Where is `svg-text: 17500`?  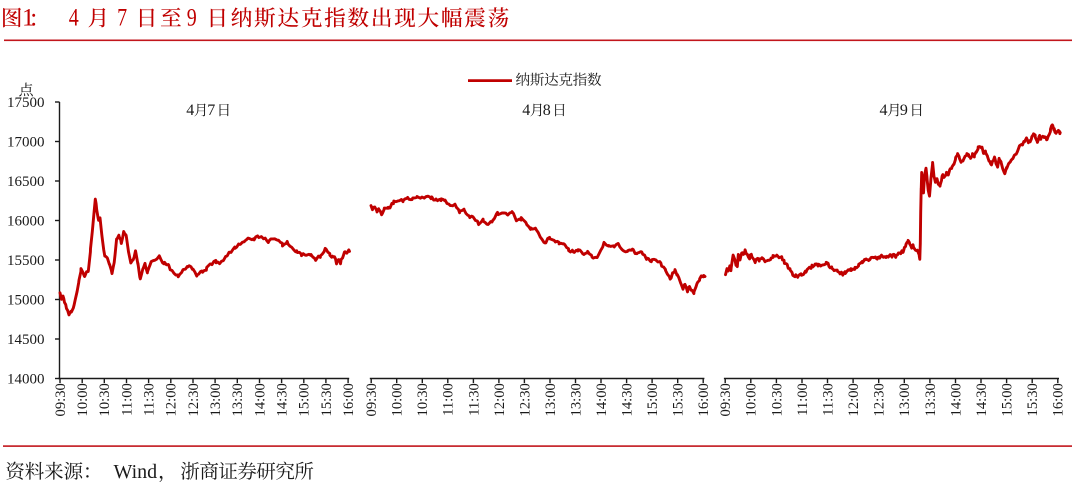 svg-text: 17500 is located at coordinates (26, 103).